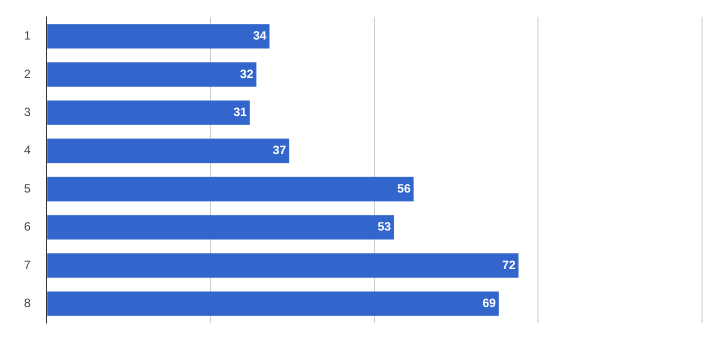 The image size is (720, 340). Describe the element at coordinates (240, 112) in the screenshot. I see `data-label: 31` at that location.